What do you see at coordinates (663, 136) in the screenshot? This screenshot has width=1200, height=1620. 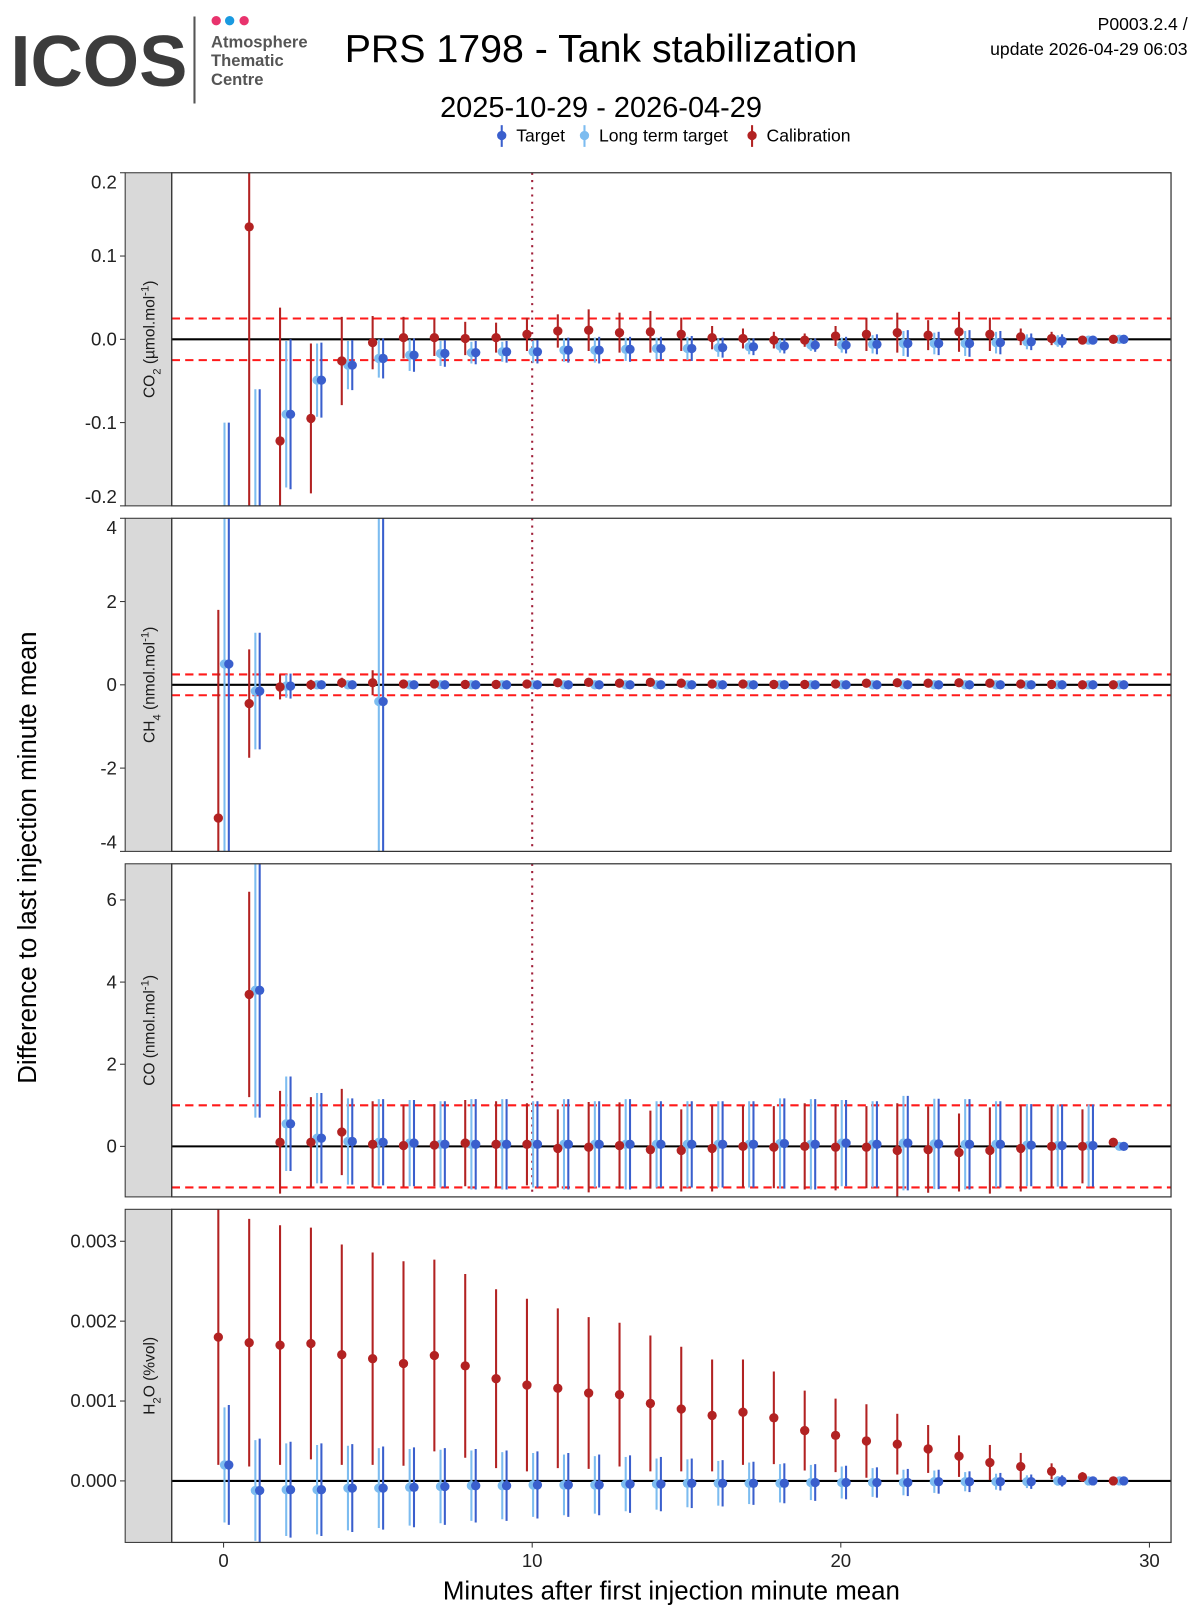 I see `legend-label: Long term target` at bounding box center [663, 136].